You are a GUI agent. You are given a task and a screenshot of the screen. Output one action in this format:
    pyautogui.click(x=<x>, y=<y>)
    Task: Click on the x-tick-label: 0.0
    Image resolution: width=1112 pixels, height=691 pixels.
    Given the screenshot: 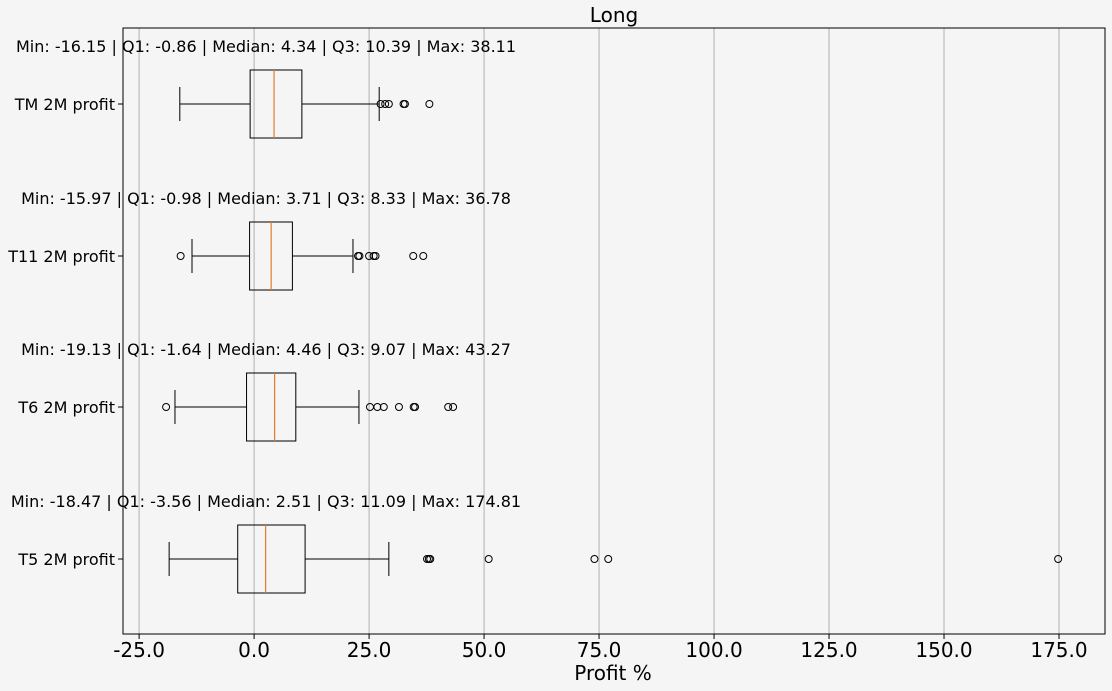 What is the action you would take?
    pyautogui.click(x=254, y=650)
    